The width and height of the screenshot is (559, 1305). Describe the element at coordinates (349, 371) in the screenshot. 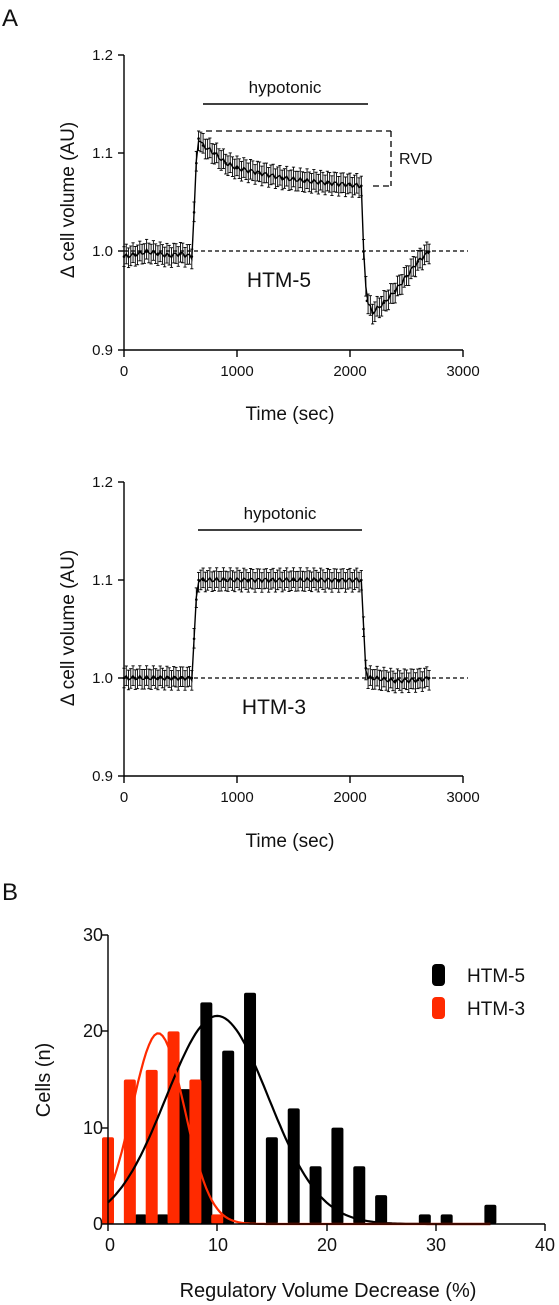

I see `x-tick-label: 2000` at that location.